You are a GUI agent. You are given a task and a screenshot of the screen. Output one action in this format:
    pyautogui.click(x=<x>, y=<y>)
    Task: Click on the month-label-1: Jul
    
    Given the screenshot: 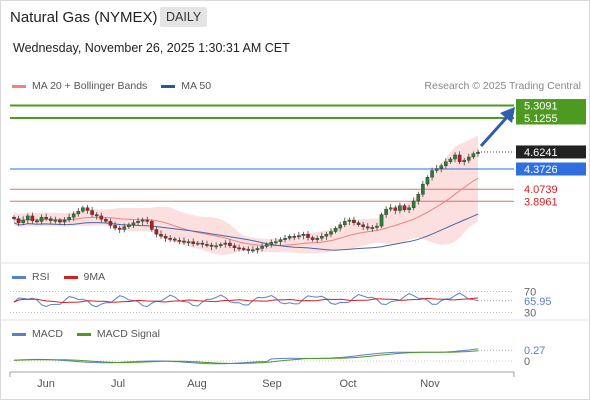 What is the action you would take?
    pyautogui.click(x=118, y=384)
    